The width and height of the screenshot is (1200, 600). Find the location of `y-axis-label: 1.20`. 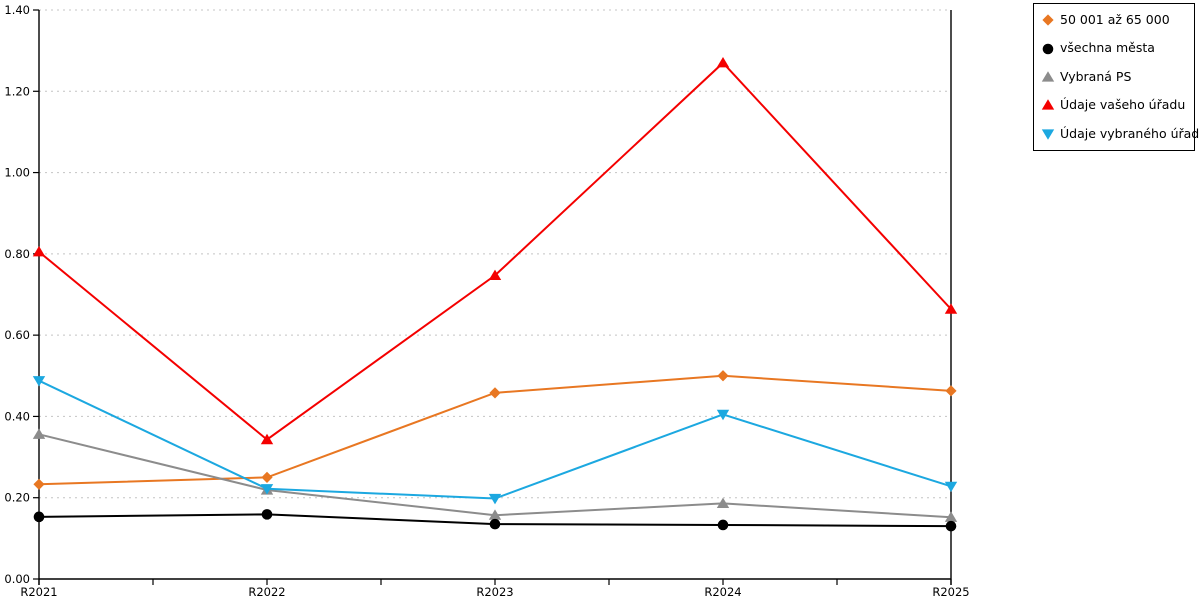

y-axis-label: 1.20 is located at coordinates (17, 91).